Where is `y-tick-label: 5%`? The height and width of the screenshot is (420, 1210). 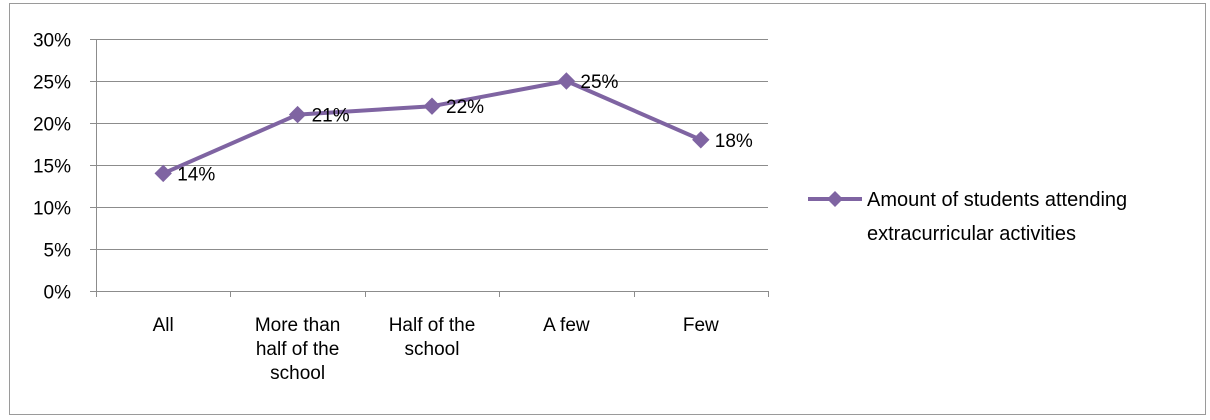 y-tick-label: 5% is located at coordinates (58, 251).